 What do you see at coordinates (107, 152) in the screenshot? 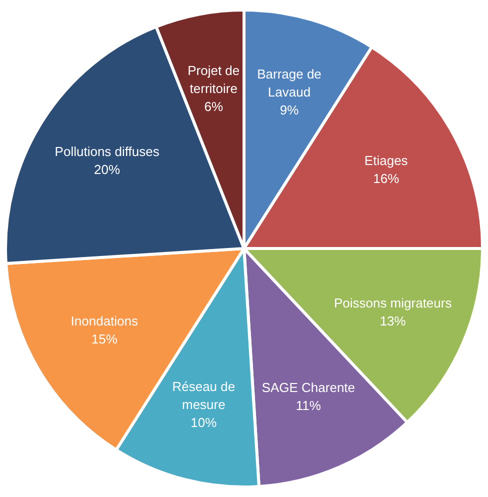
I see `slice-label: Pollutions diffuses` at bounding box center [107, 152].